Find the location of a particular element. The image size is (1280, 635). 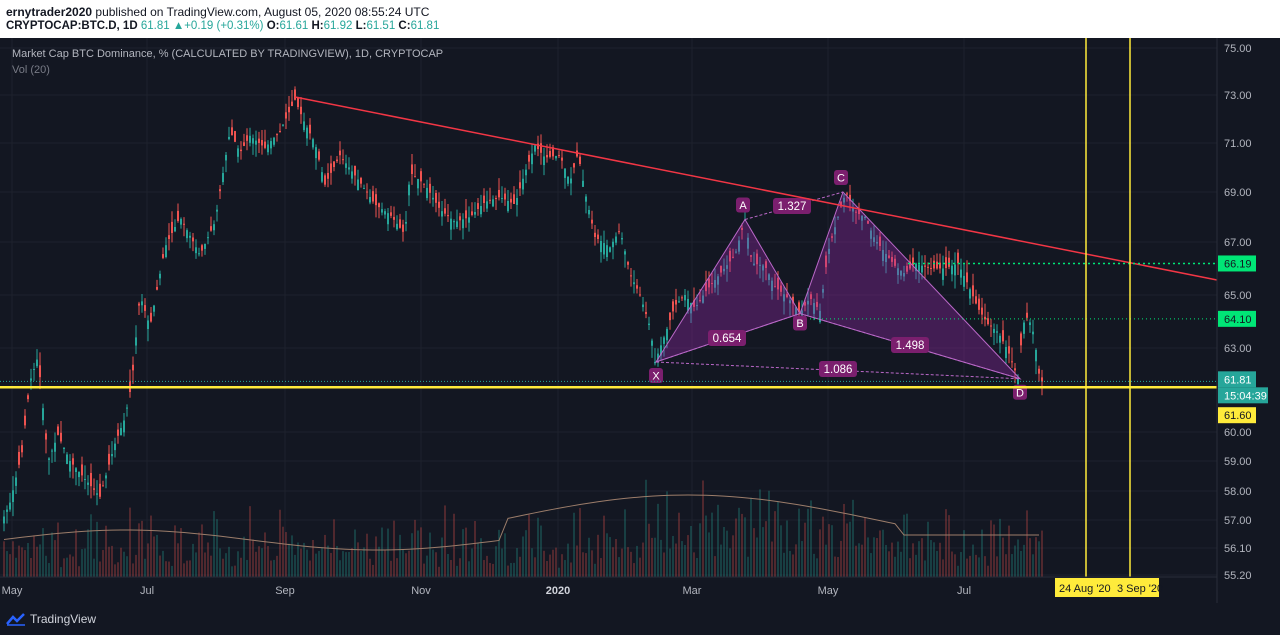

pattern-point-x: X is located at coordinates (656, 375).